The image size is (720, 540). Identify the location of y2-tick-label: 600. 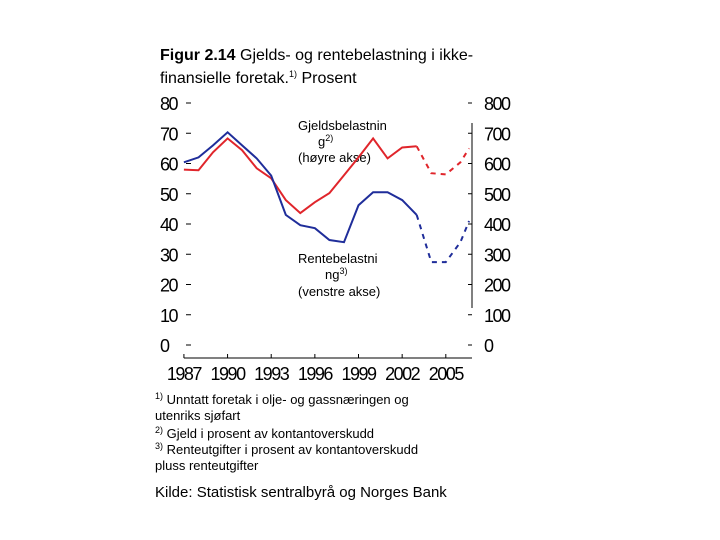
(497, 165).